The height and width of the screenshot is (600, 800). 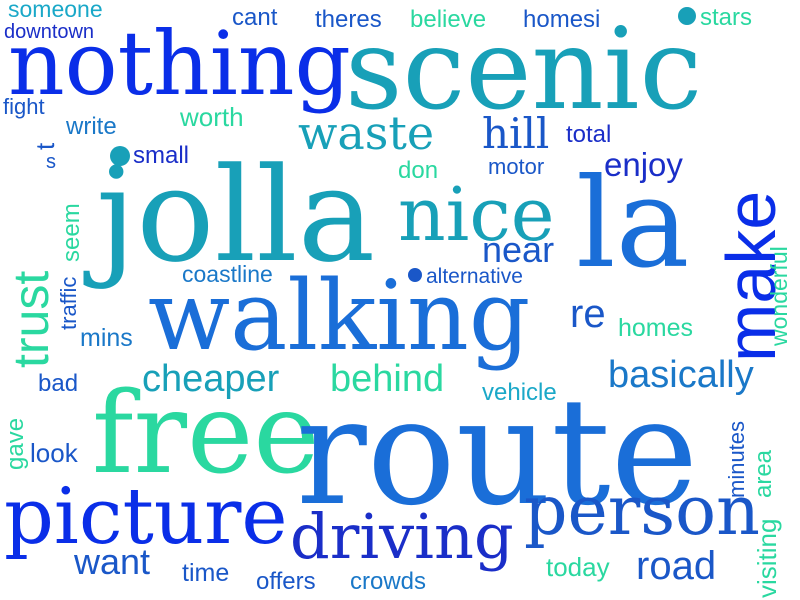 What do you see at coordinates (106, 338) in the screenshot?
I see `word-mins: mins` at bounding box center [106, 338].